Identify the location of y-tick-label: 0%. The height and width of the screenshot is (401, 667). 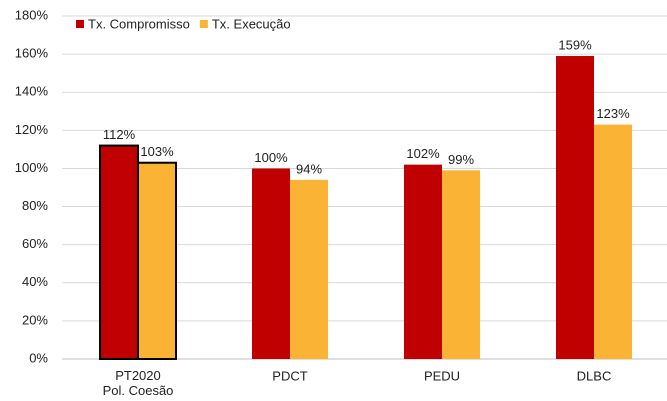
(38, 357).